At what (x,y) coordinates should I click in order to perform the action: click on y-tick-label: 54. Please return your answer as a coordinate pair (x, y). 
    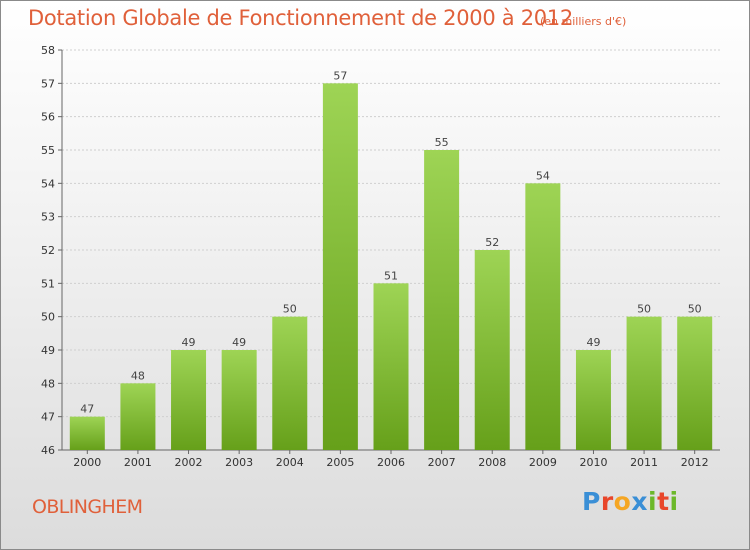
    Looking at the image, I should click on (48, 183).